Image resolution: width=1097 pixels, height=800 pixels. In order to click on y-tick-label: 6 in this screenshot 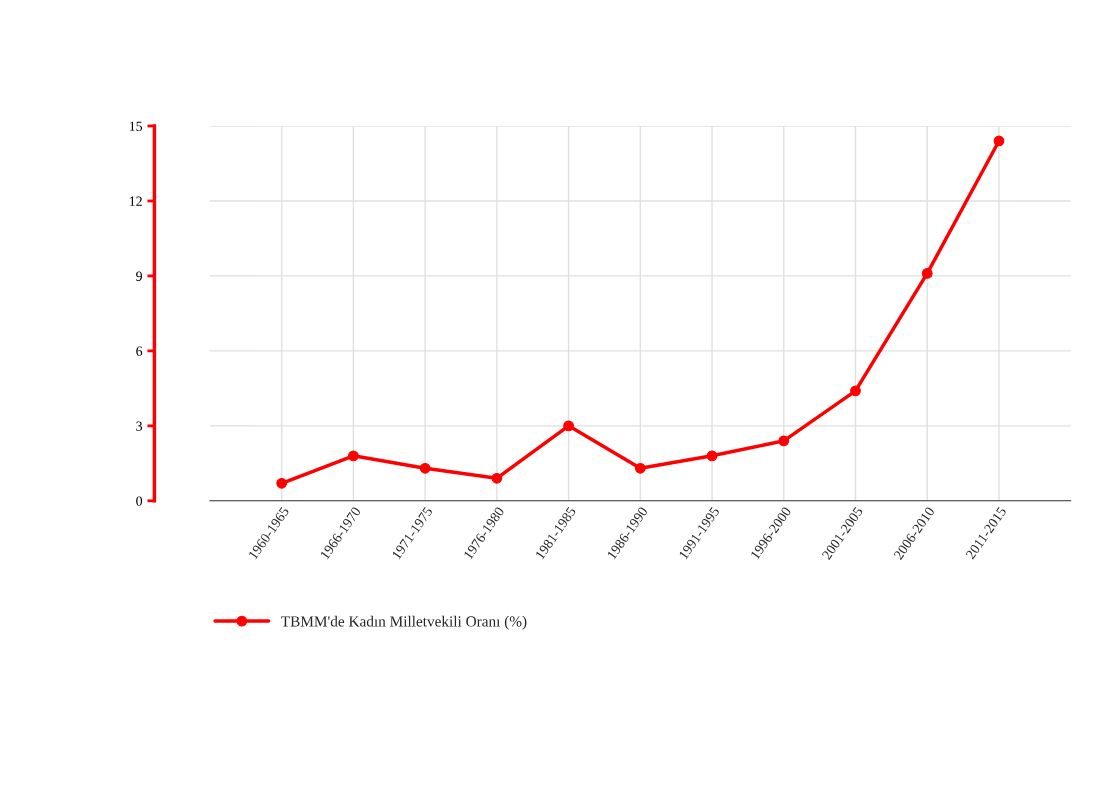, I will do `click(139, 351)`.